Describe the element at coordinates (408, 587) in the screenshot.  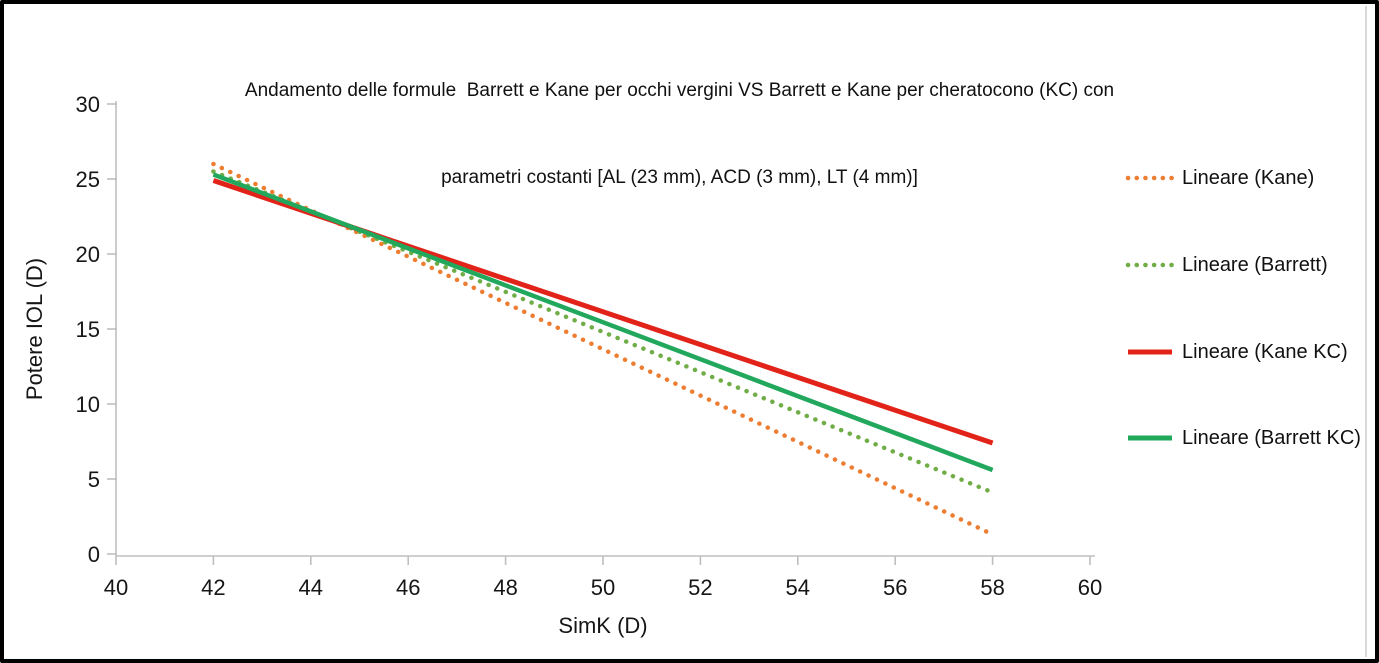
I see `x-tick-label: 46` at that location.